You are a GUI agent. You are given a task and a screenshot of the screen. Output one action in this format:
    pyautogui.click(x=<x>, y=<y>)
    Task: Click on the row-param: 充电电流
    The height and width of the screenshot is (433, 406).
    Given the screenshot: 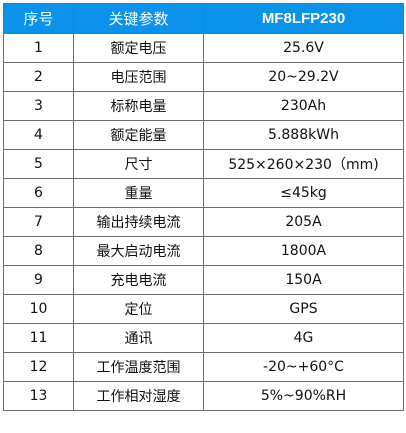 What is the action you would take?
    pyautogui.click(x=138, y=280)
    